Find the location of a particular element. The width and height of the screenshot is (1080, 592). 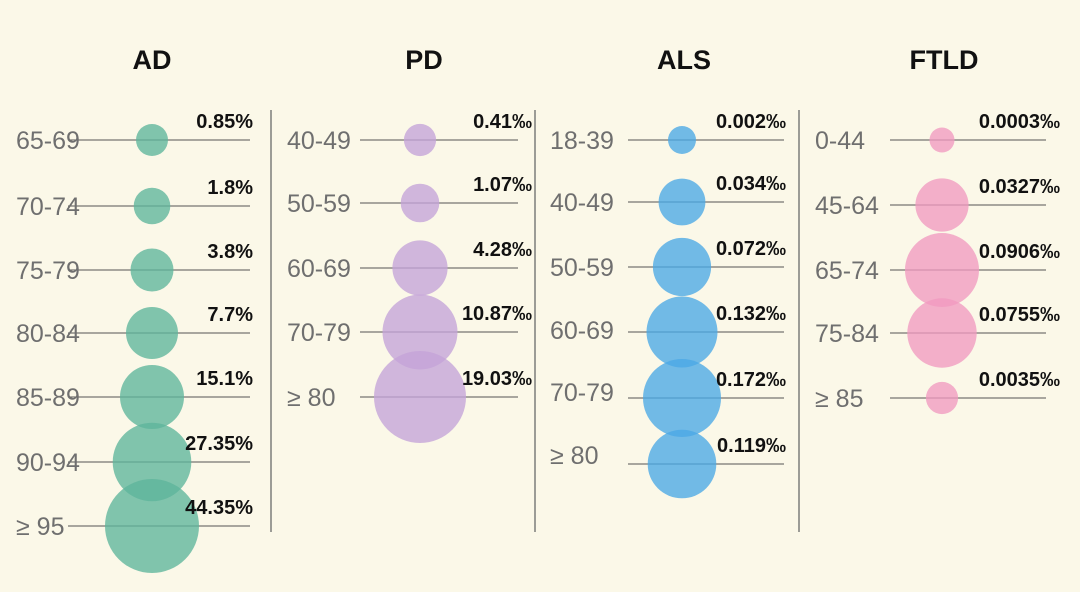

age-label-ftld-45-64: 45-64 is located at coordinates (847, 206).